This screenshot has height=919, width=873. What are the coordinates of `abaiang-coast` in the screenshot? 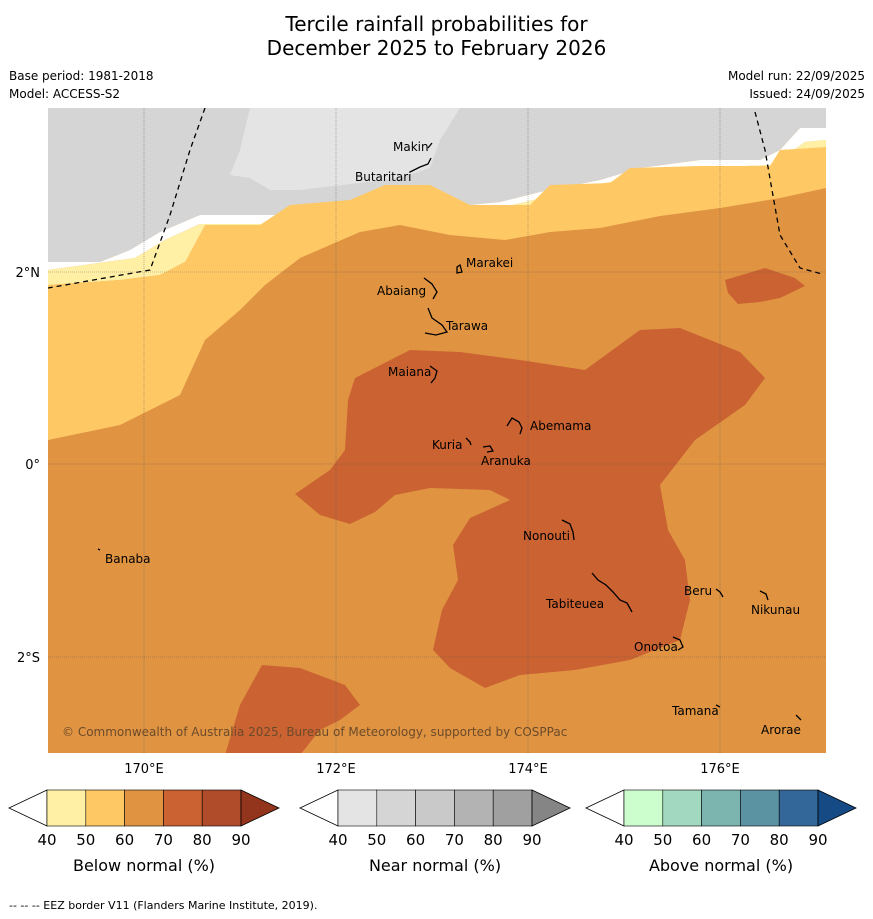 It's located at (430, 288).